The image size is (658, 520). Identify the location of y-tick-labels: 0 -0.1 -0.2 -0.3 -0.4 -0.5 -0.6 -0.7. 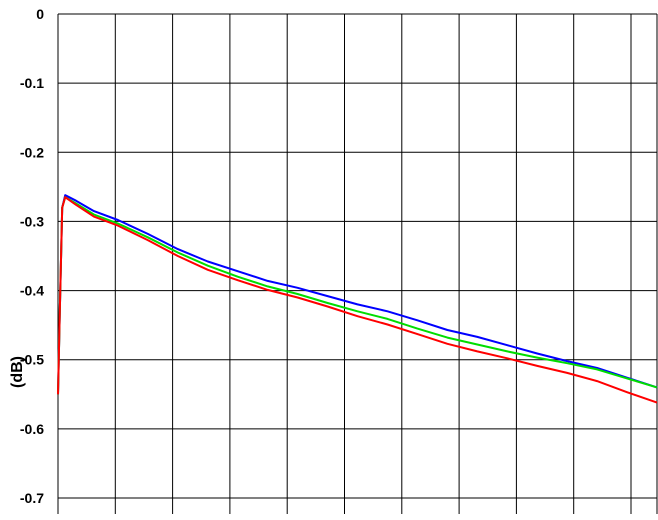
(32, 256).